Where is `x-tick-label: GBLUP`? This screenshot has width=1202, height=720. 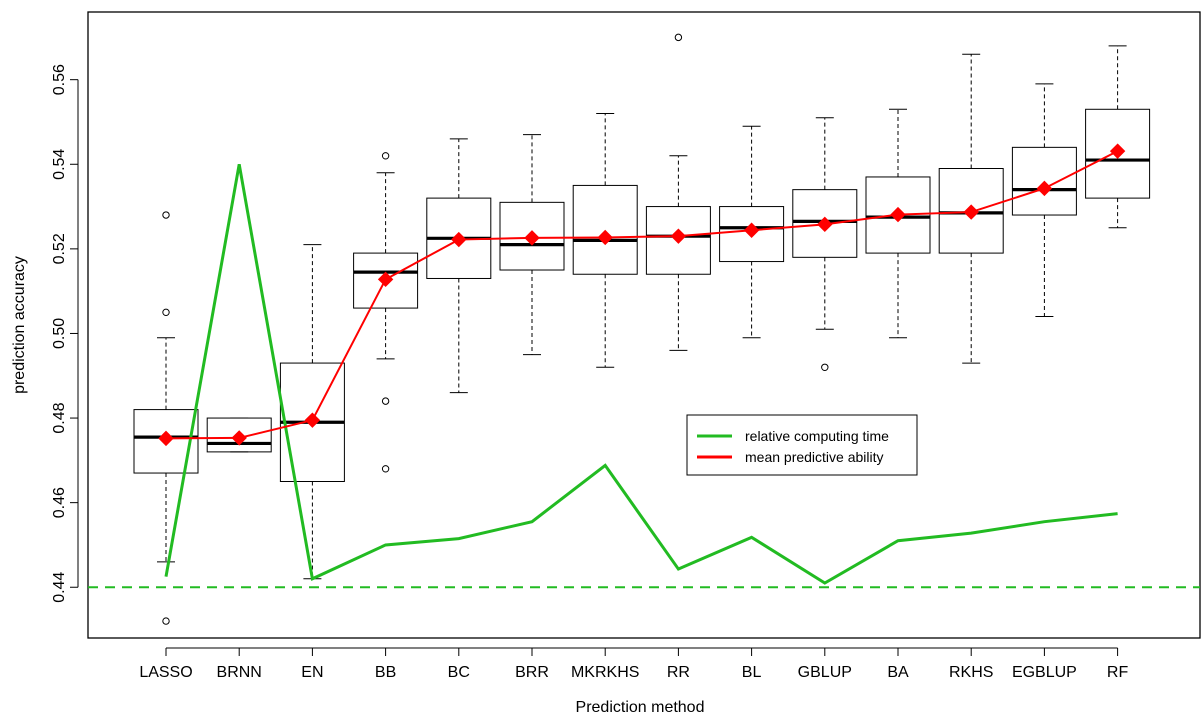 x-tick-label: GBLUP is located at coordinates (825, 672).